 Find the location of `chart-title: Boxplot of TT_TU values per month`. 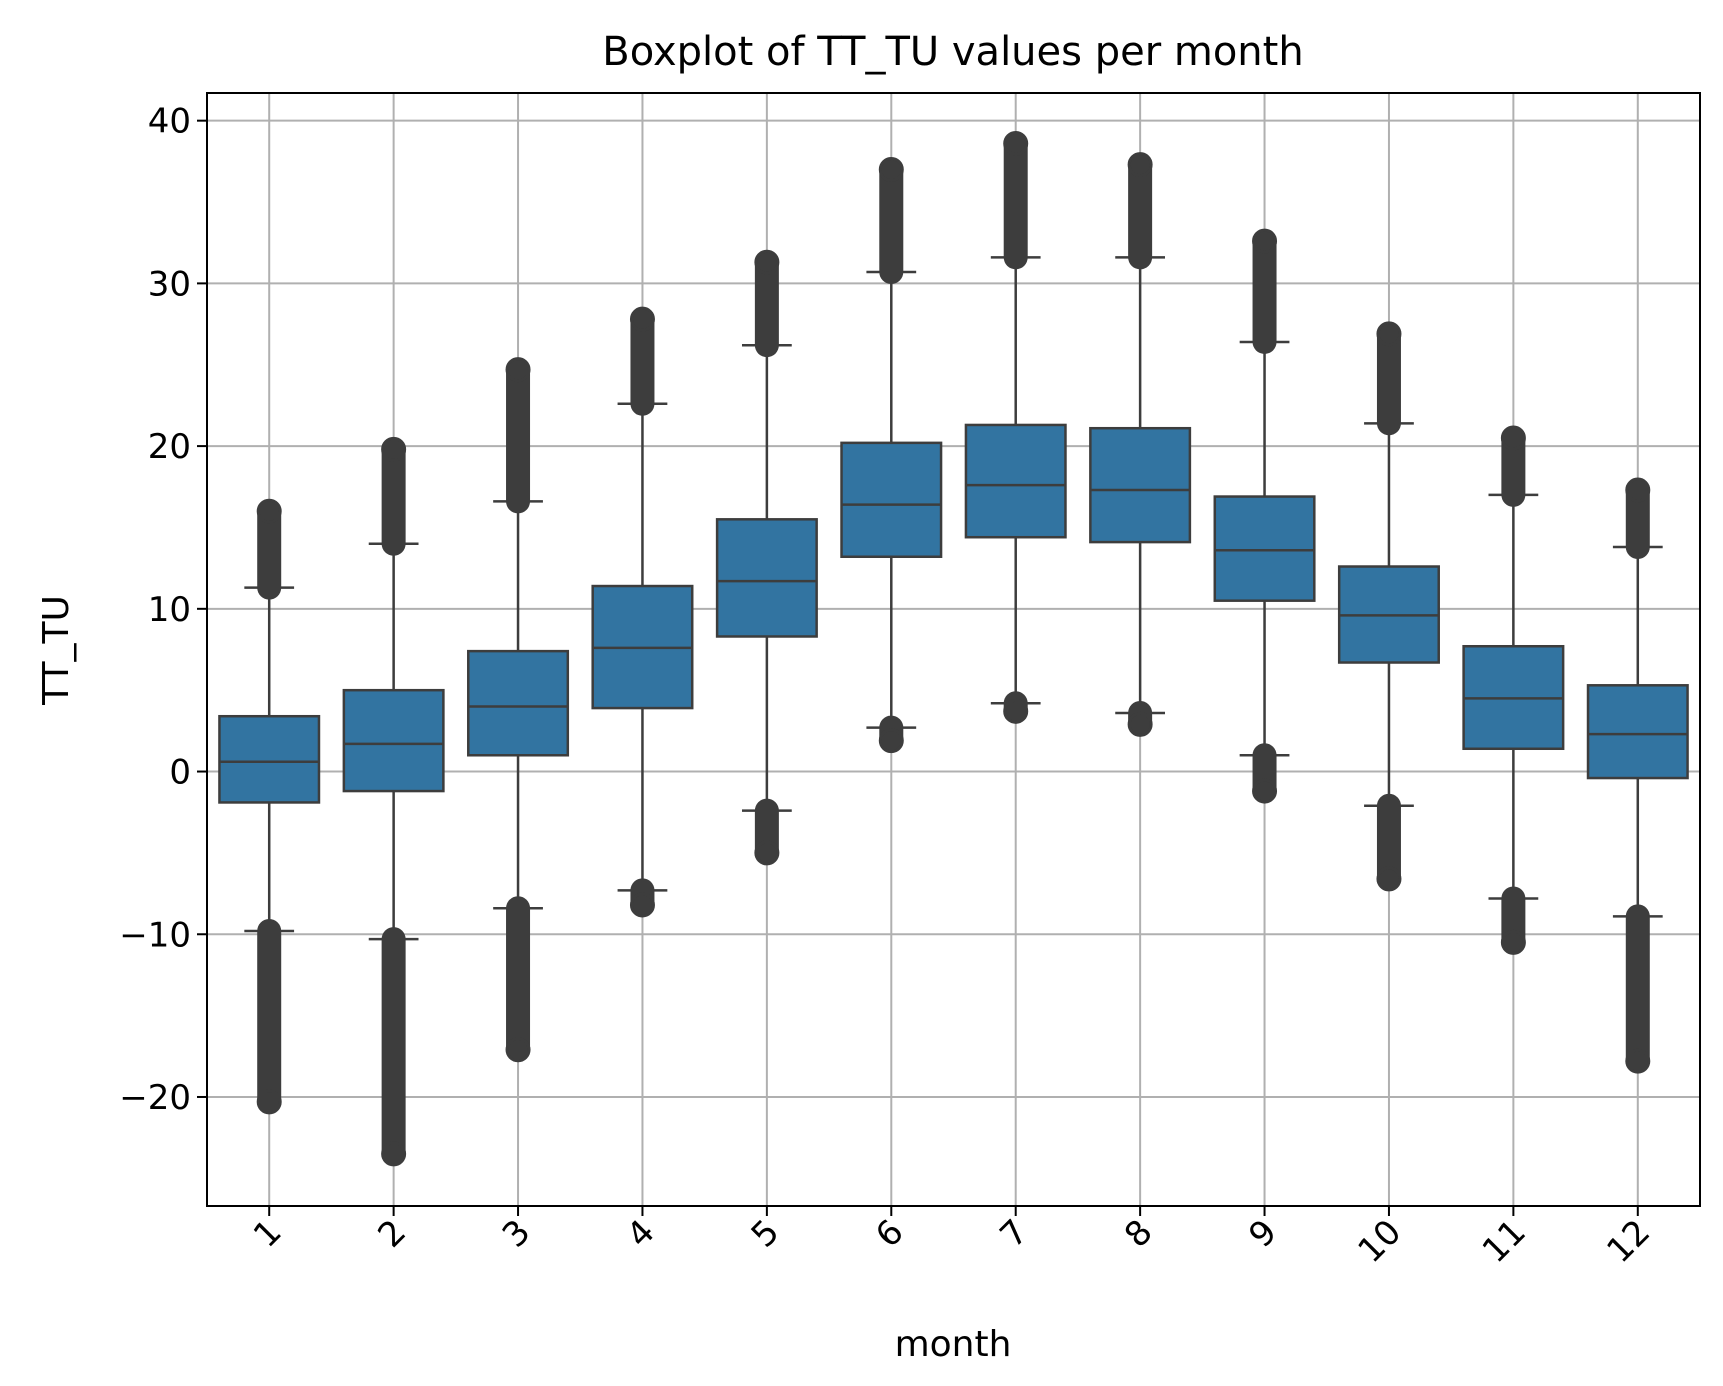

chart-title: Boxplot of TT_TU values per month is located at coordinates (952, 52).